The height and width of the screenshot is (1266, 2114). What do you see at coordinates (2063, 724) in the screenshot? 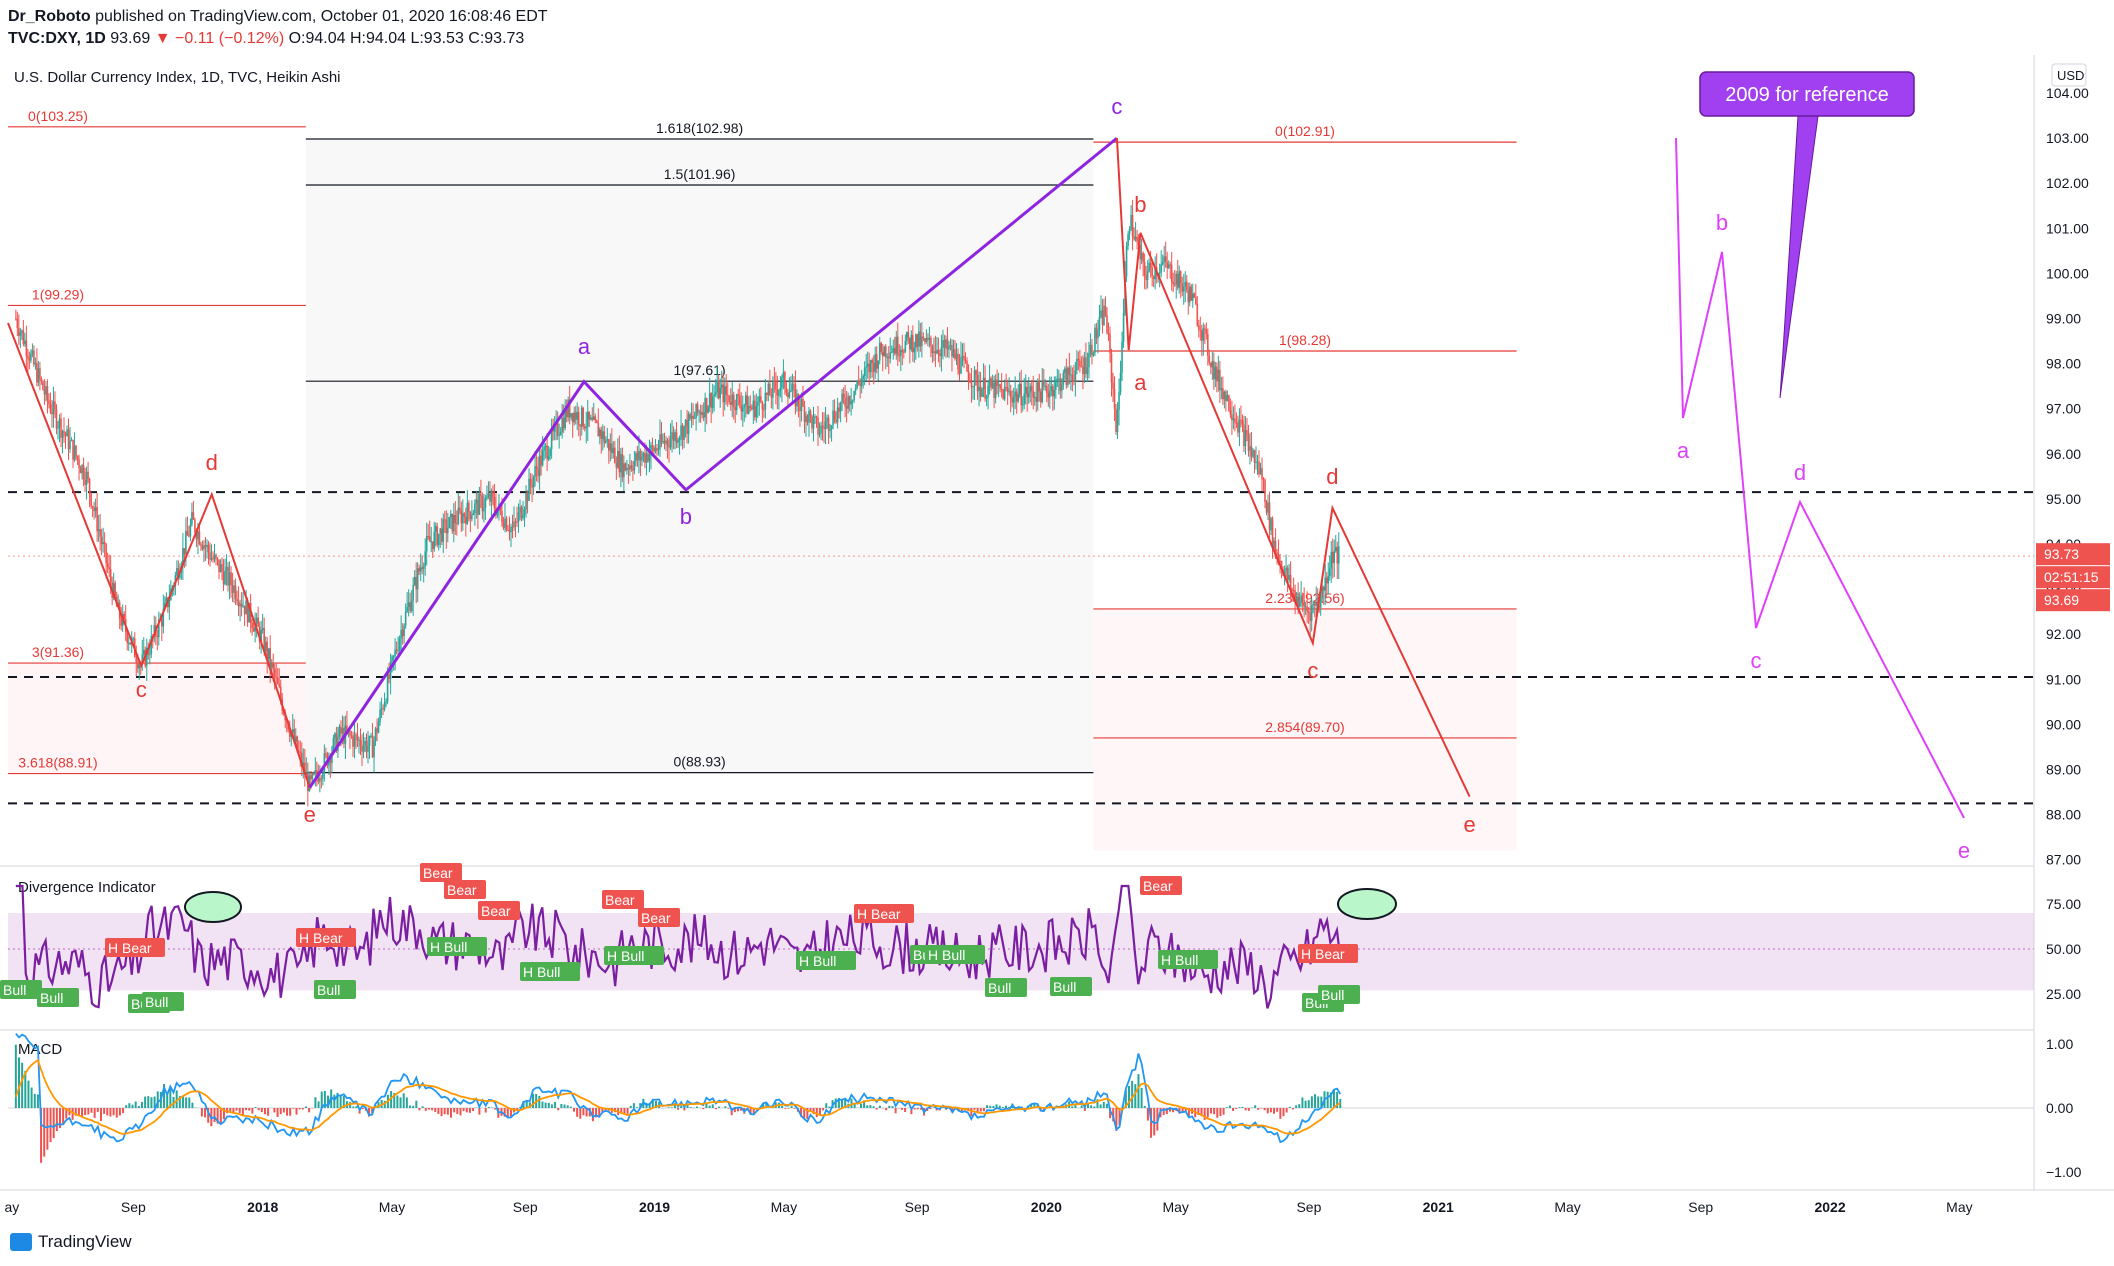
I see `price-tick-label: 90.00` at bounding box center [2063, 724].